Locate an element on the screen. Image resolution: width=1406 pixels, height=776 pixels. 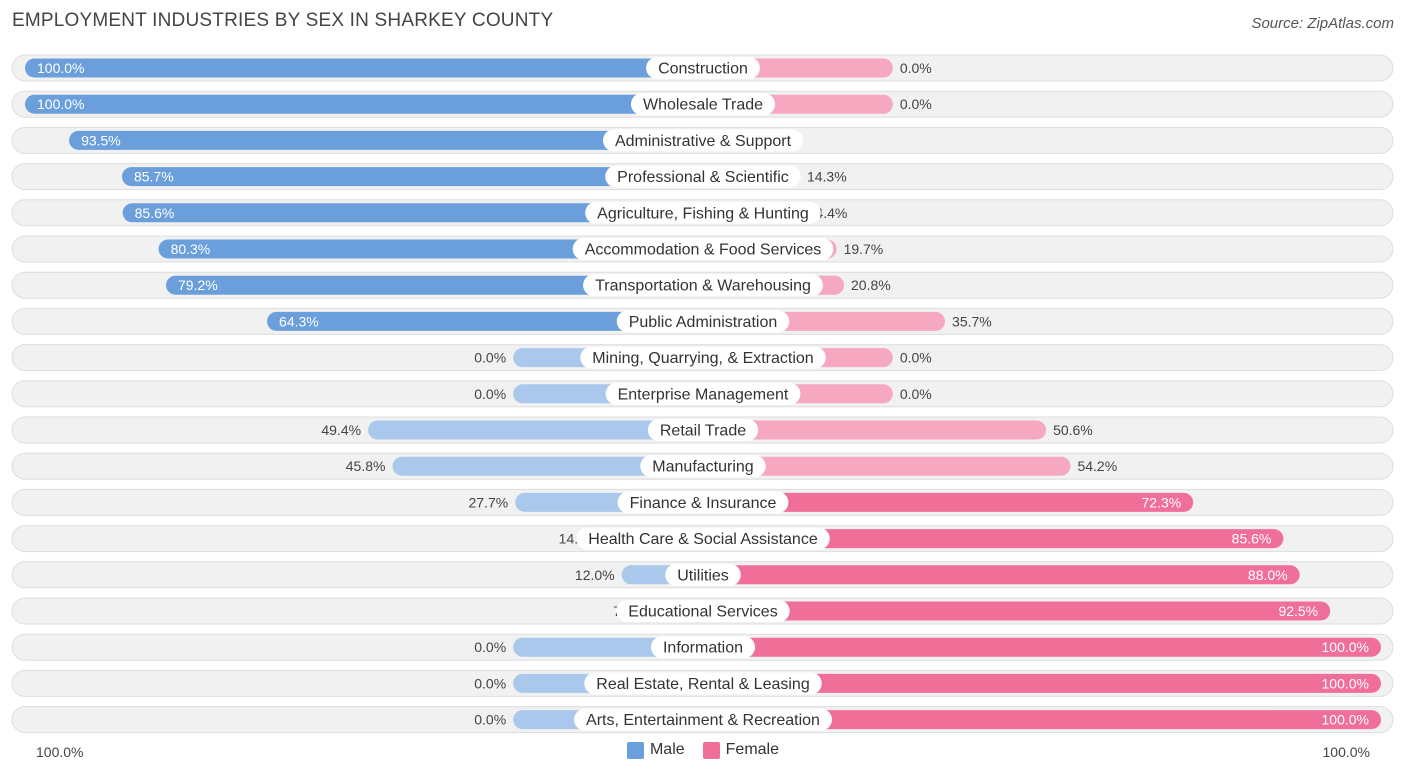
category-label: Accommodation & Food Services is located at coordinates (703, 250).